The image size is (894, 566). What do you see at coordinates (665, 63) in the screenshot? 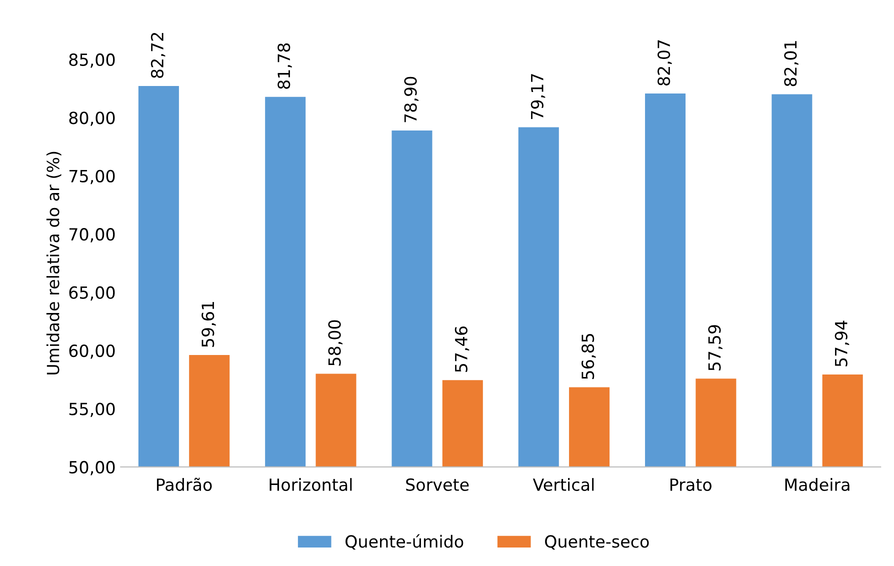
I see `data-label: 82,07` at bounding box center [665, 63].